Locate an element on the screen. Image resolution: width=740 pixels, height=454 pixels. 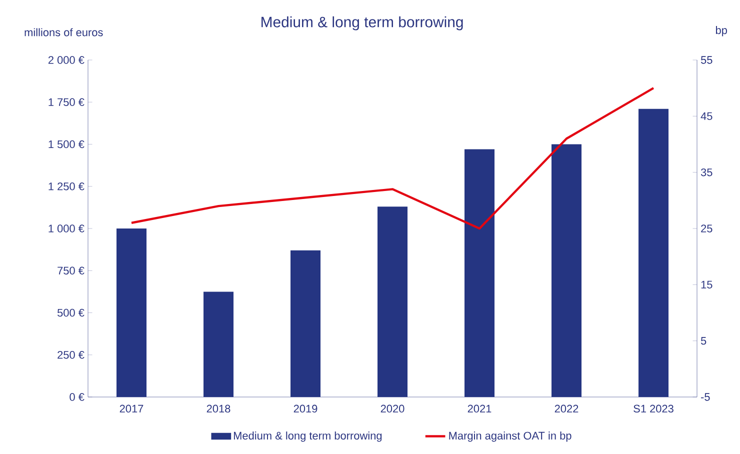
x-tick-label: S1 2023 is located at coordinates (654, 408).